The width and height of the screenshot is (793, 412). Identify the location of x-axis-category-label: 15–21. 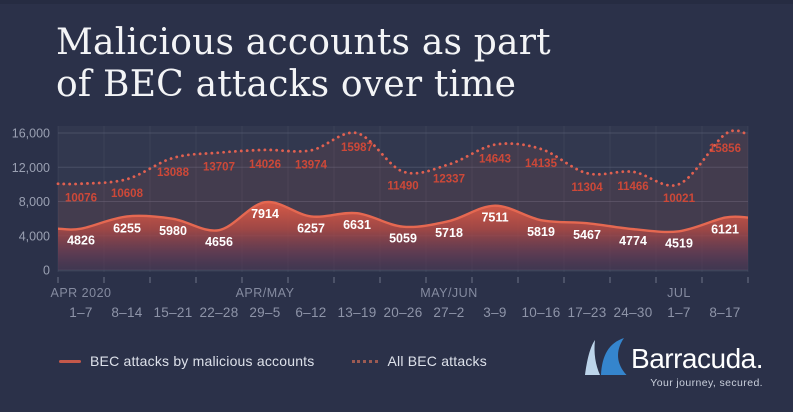
(172, 312).